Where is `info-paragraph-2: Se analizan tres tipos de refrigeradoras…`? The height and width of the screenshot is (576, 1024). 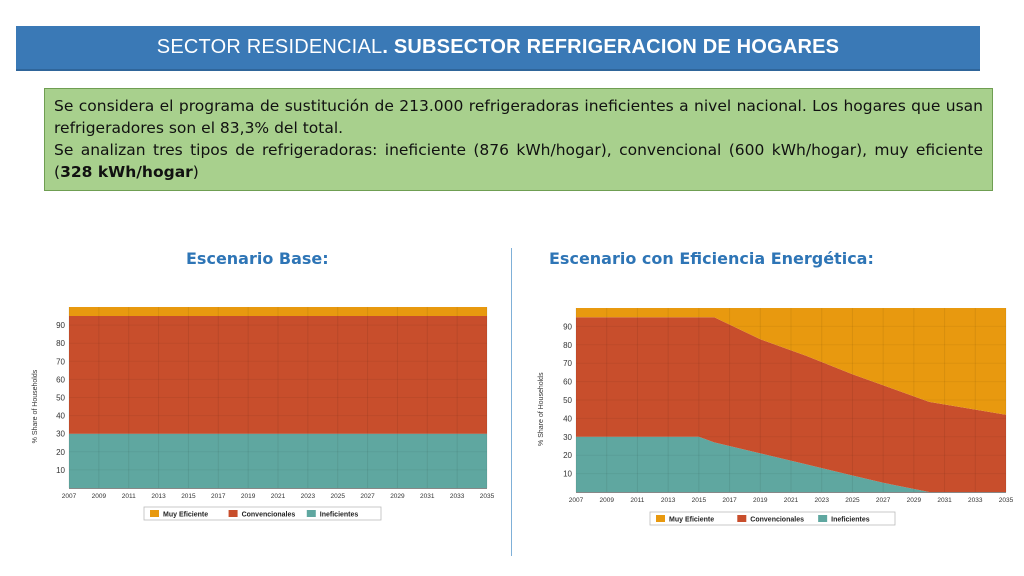 info-paragraph-2: Se analizan tres tipos de refrigeradoras… is located at coordinates (518, 161).